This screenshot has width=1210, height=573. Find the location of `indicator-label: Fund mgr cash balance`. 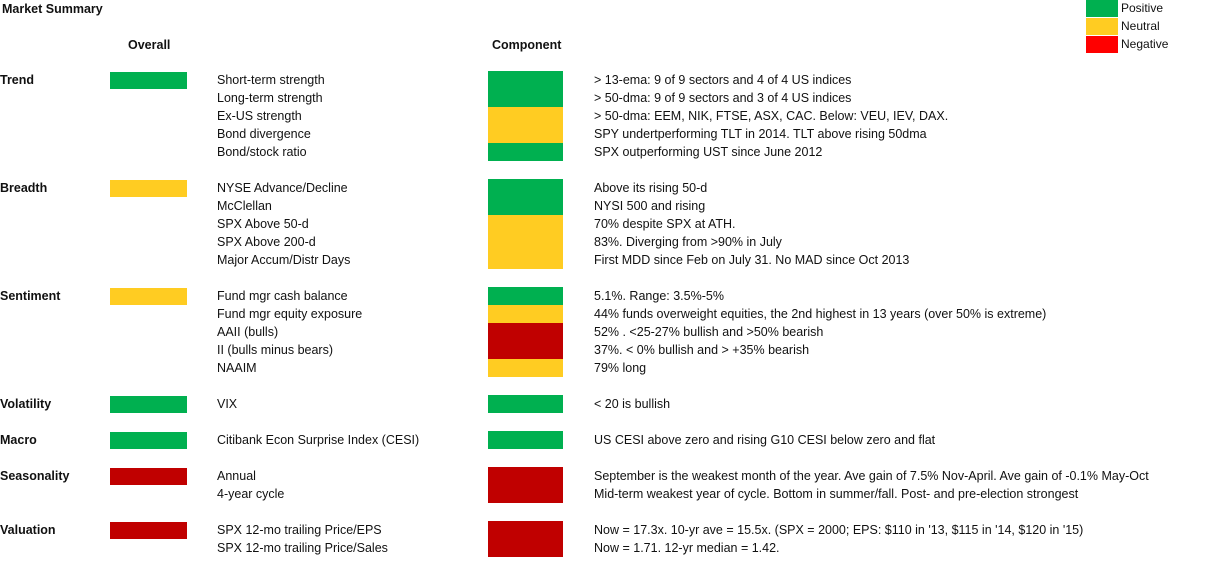

indicator-label: Fund mgr cash balance is located at coordinates (282, 296).